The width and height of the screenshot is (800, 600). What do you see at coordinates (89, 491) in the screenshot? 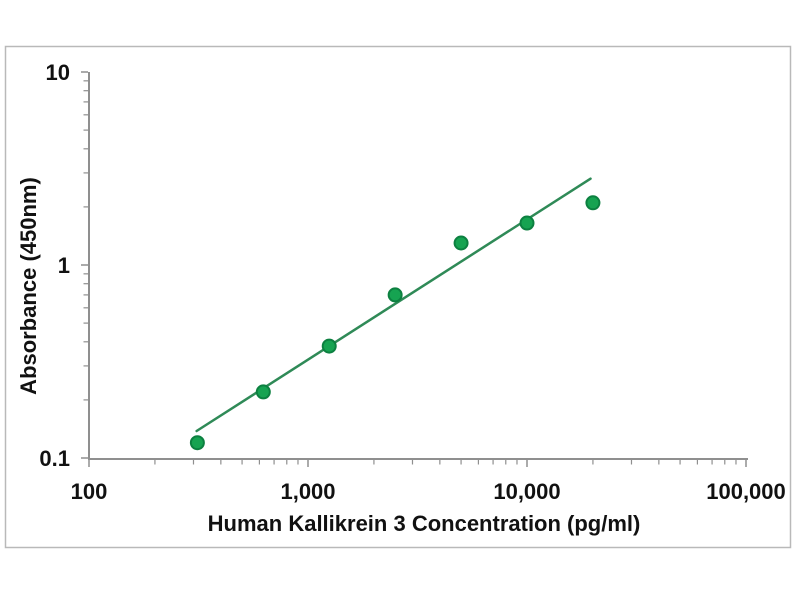
I see `x-tick-label: 100` at bounding box center [89, 491].